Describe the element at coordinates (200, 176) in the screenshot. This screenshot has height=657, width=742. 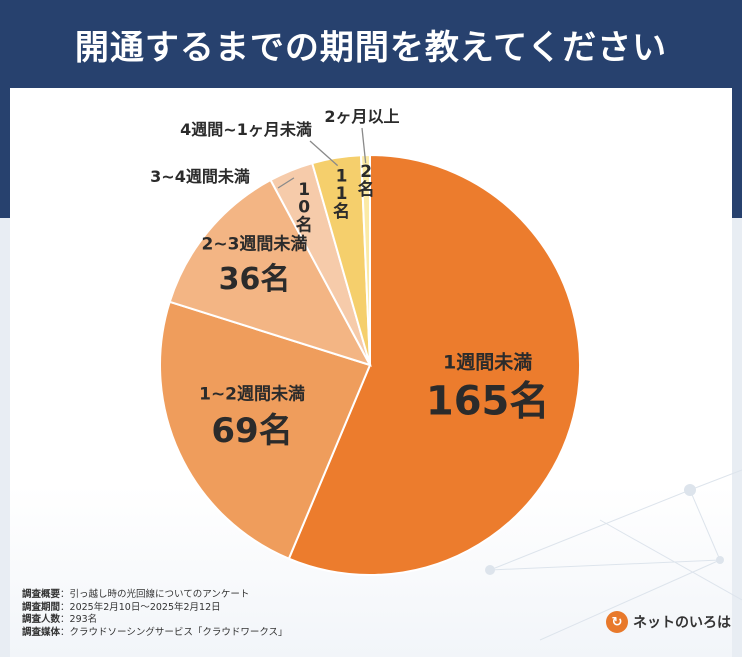
I see `slice-label-4: 3~4週間未満` at that location.